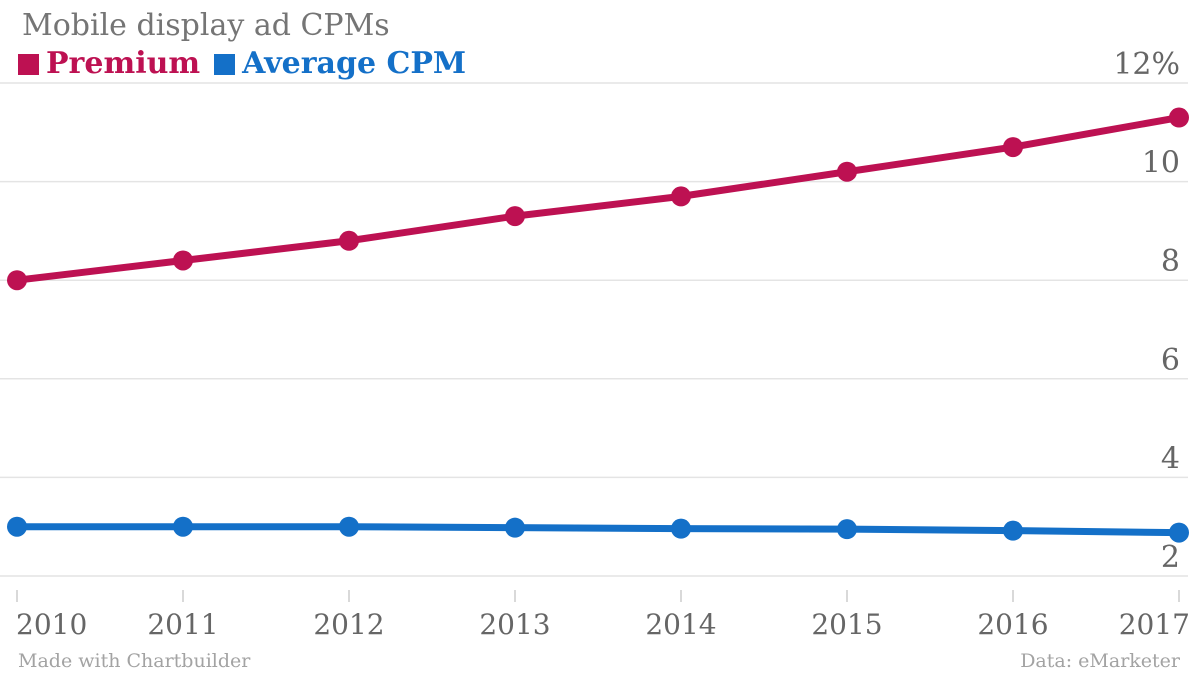 Image resolution: width=1200 pixels, height=676 pixels. What do you see at coordinates (134, 661) in the screenshot?
I see `credit-text: Made with Chartbuilder` at bounding box center [134, 661].